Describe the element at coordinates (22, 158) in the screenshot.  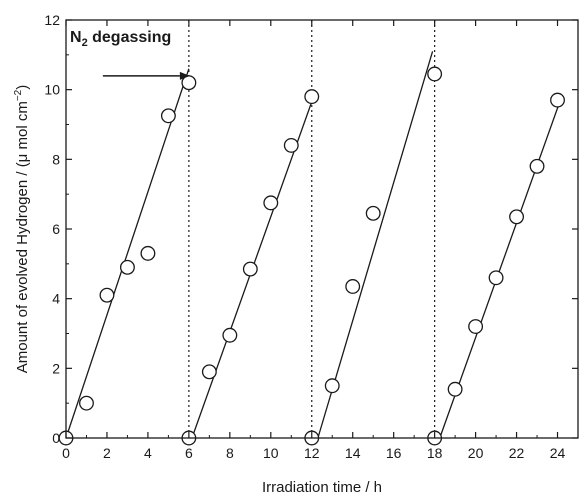
I see `y-axis-label-mu: μ` at that location.